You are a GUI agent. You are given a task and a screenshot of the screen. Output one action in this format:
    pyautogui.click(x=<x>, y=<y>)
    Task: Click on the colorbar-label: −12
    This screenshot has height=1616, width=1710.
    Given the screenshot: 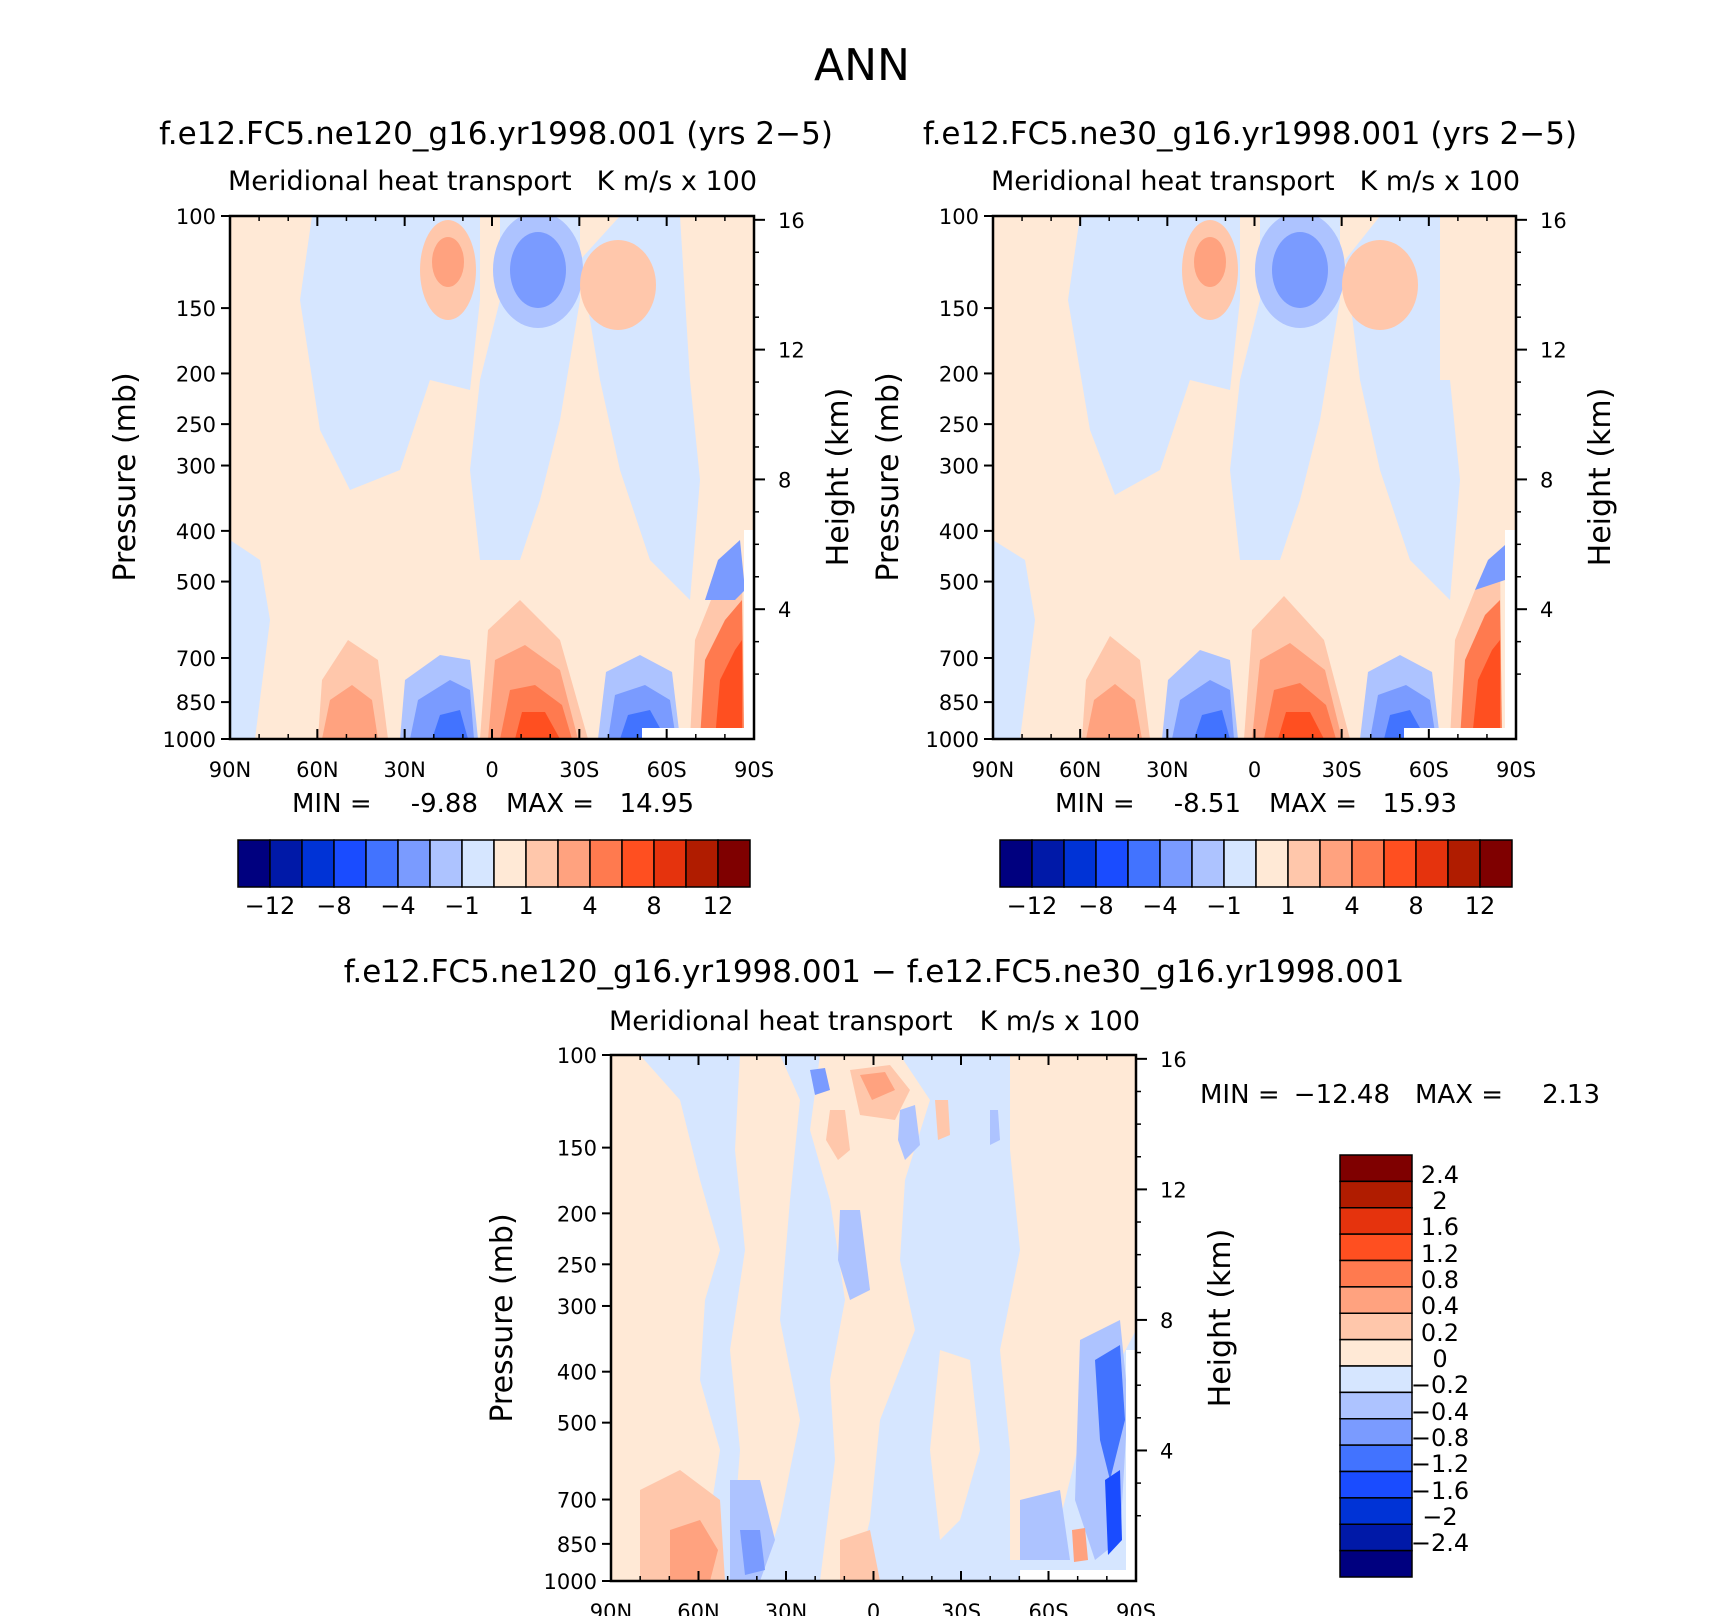 What is the action you would take?
    pyautogui.click(x=270, y=906)
    